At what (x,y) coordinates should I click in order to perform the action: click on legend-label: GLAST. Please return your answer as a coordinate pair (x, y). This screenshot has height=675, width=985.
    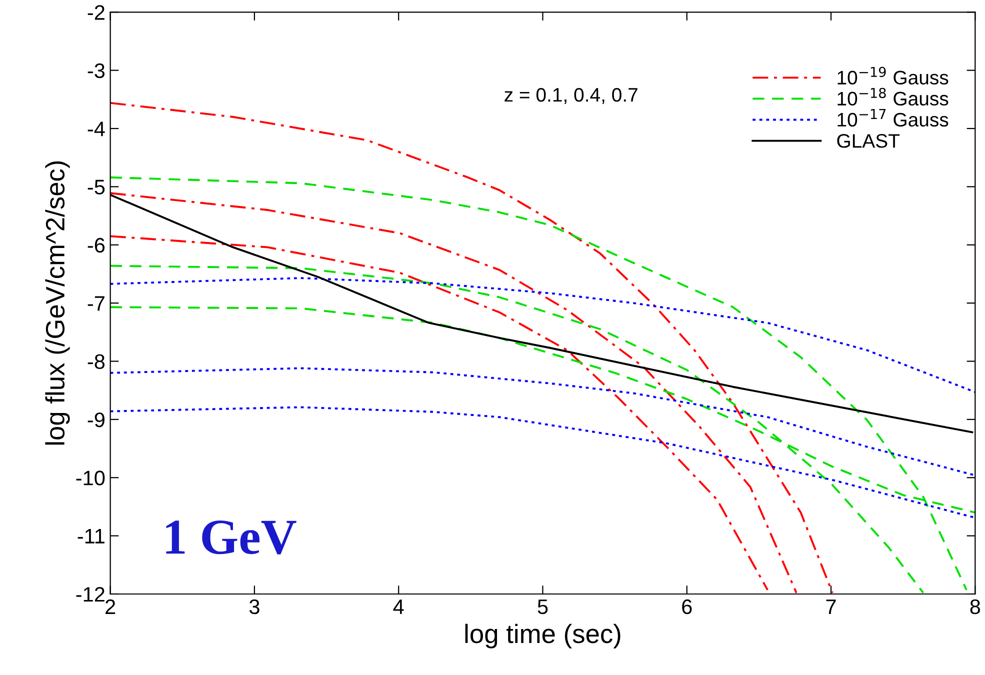
    Looking at the image, I should click on (868, 141).